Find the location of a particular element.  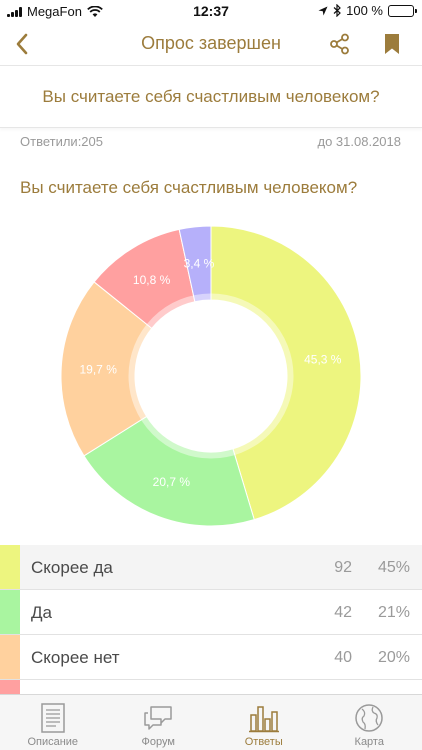

legend-row: Скорее да 92 45% is located at coordinates (211, 567).